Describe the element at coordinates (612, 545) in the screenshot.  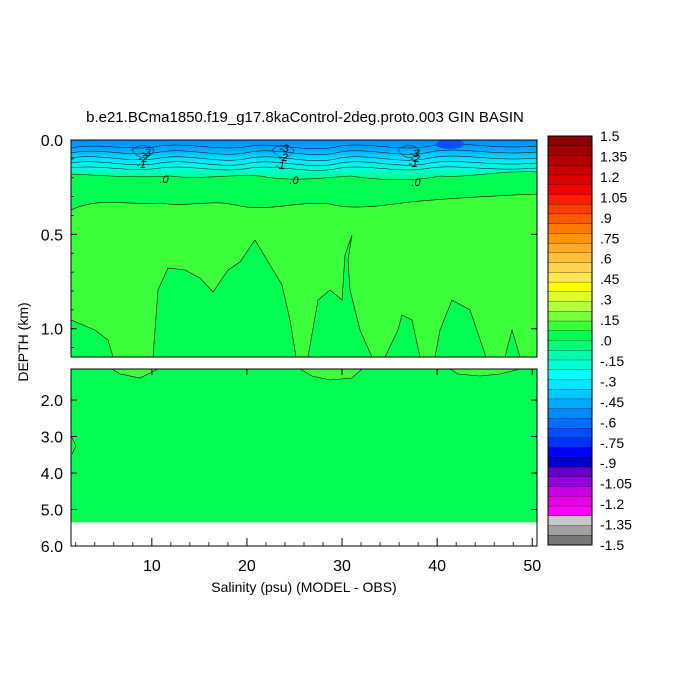
I see `colorbar-label: -1.5` at that location.